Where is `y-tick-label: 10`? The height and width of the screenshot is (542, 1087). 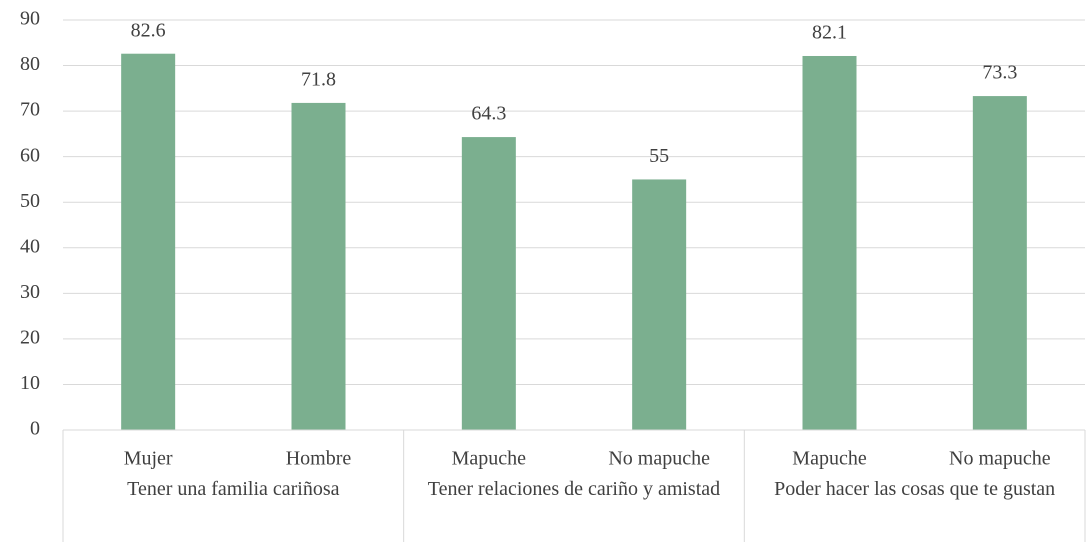
y-tick-label: 10 is located at coordinates (30, 383).